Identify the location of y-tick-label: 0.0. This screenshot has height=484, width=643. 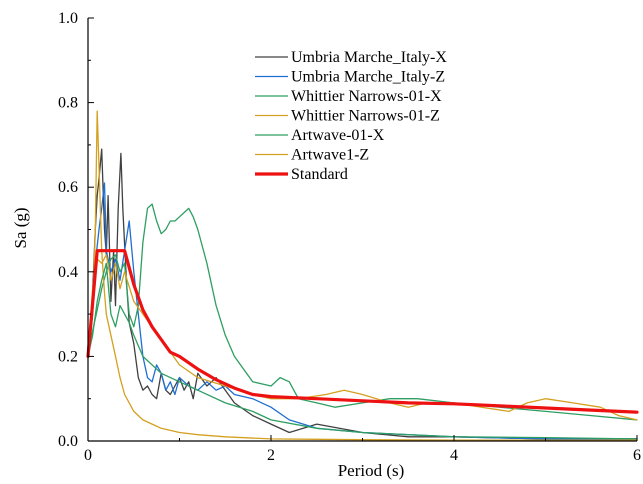
(68, 441).